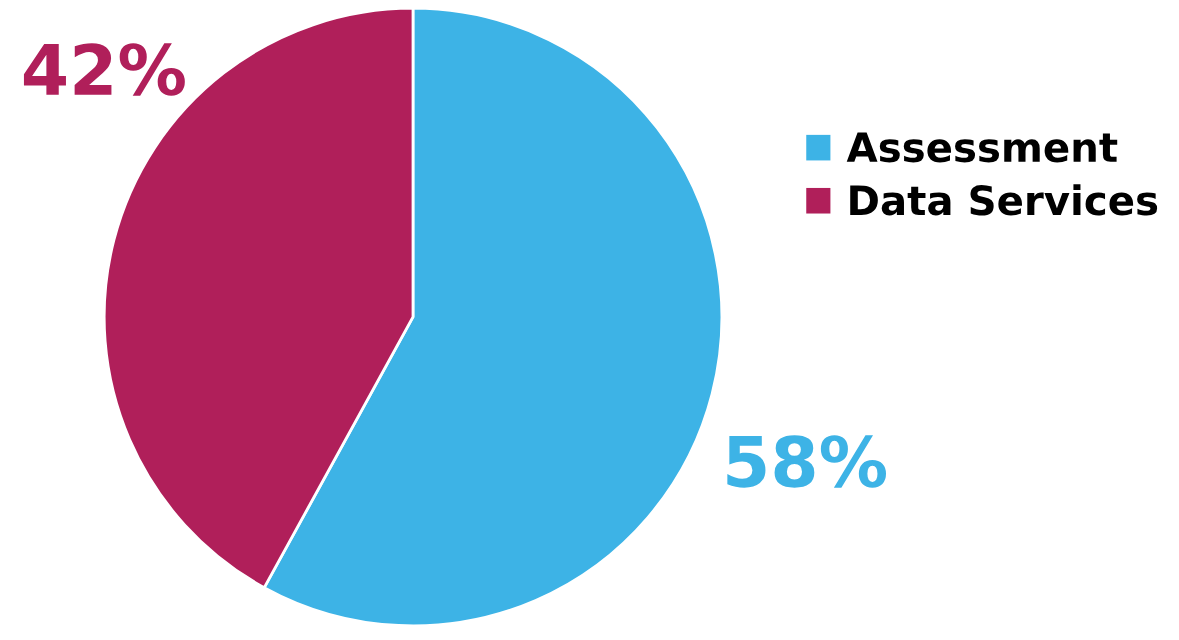 This screenshot has height=640, width=1179. What do you see at coordinates (982, 147) in the screenshot?
I see `legend-label: Assessment` at bounding box center [982, 147].